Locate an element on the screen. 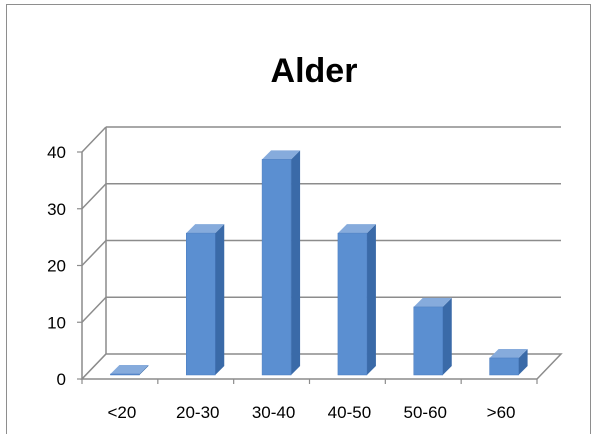 The image size is (601, 436). x-tick-label: 30-40 is located at coordinates (273, 412).